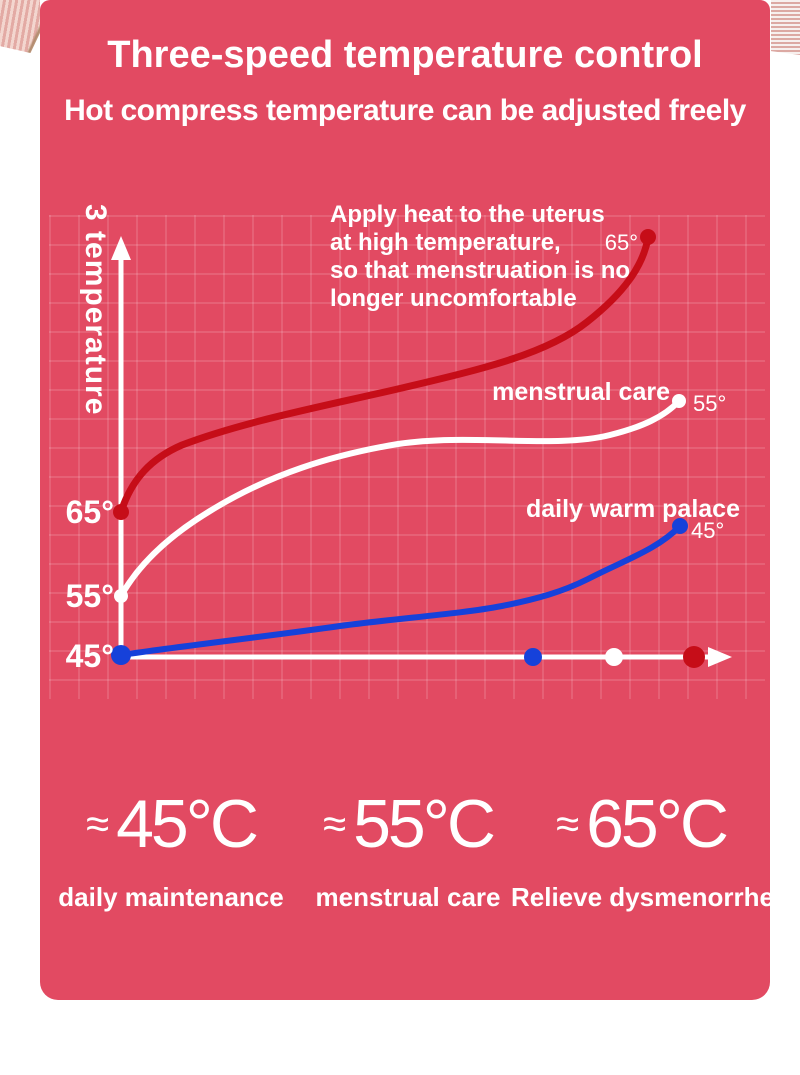 This screenshot has height=1075, width=800. What do you see at coordinates (445, 242) in the screenshot?
I see `annotation-line-2: at high temperature,` at bounding box center [445, 242].